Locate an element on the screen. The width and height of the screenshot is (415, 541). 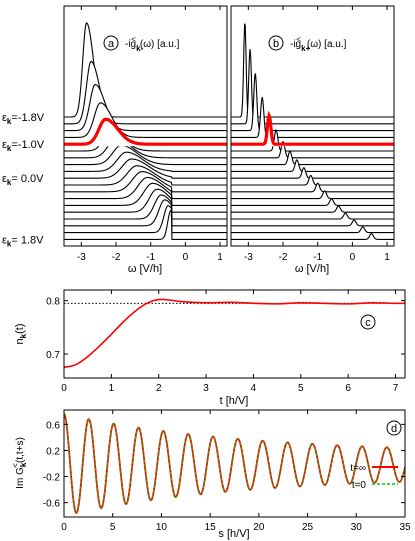
x-tick-label: 15 is located at coordinates (211, 527).